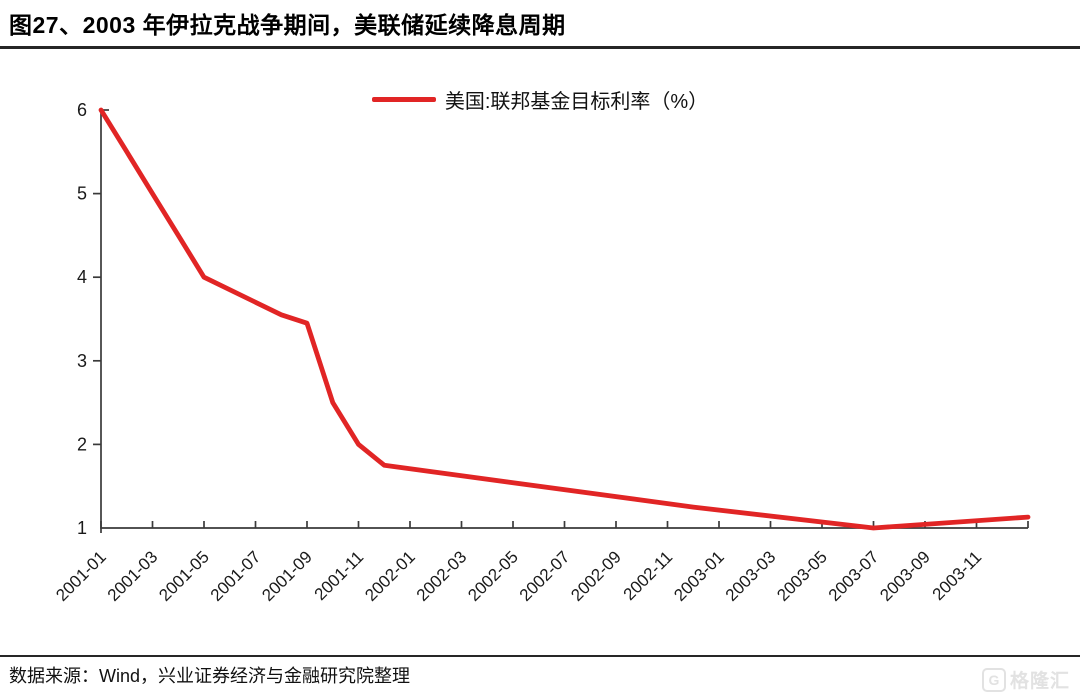 This screenshot has width=1080, height=699. What do you see at coordinates (540, 656) in the screenshot?
I see `footer-divider` at bounding box center [540, 656].